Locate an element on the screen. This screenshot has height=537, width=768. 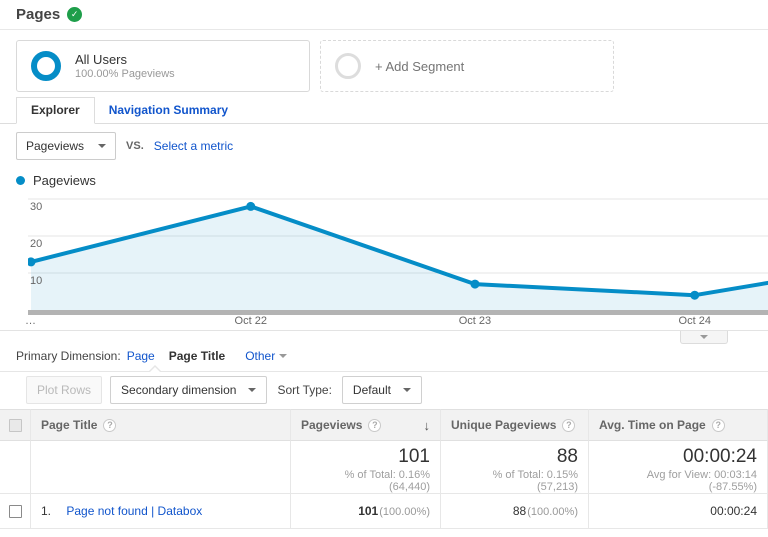
dimension-other-label: Other is located at coordinates (260, 356).